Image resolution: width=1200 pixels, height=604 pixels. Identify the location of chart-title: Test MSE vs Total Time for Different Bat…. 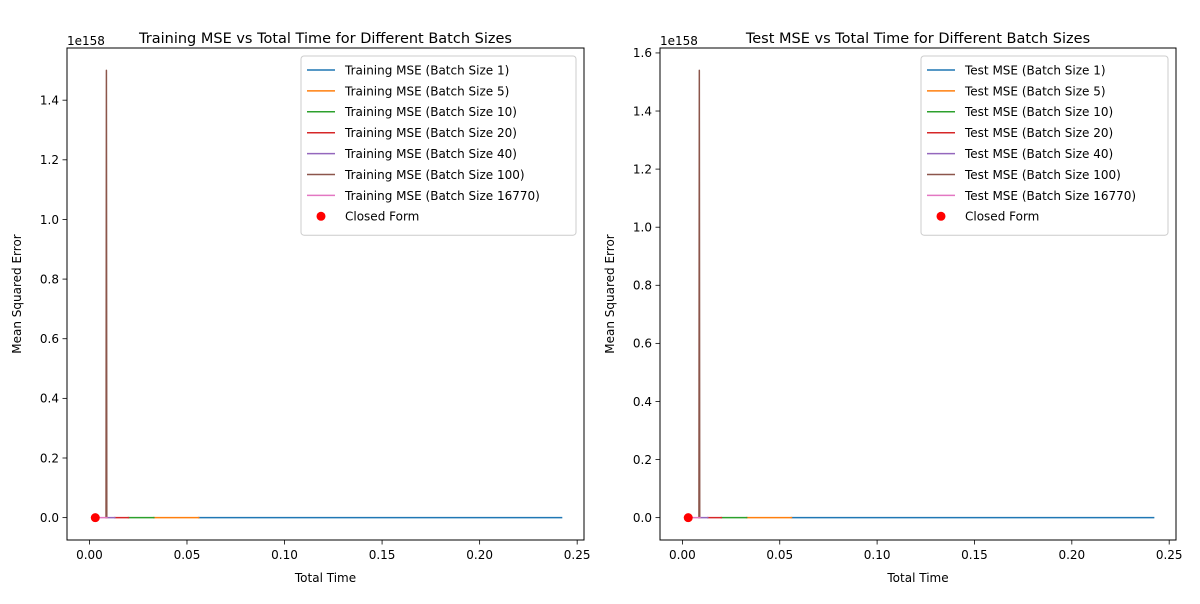
(917, 39).